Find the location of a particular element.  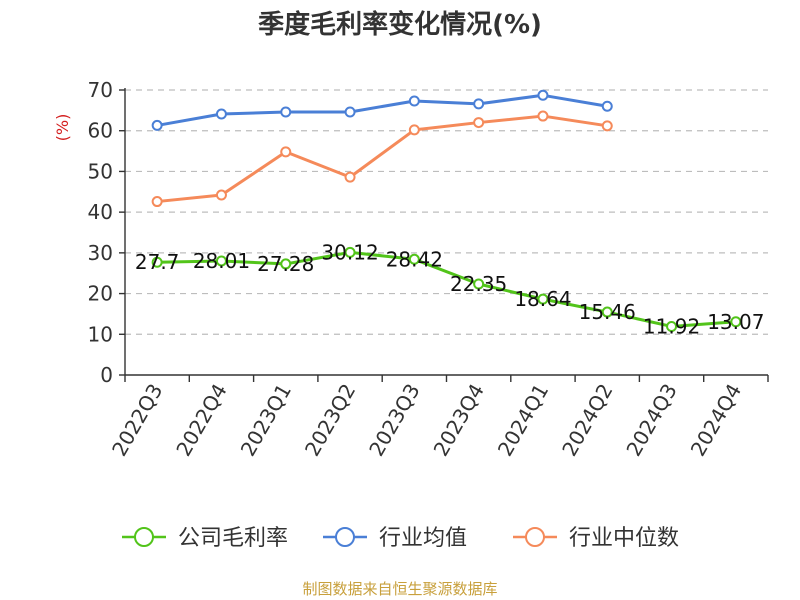

y-tick-label: 30 is located at coordinates (100, 253).